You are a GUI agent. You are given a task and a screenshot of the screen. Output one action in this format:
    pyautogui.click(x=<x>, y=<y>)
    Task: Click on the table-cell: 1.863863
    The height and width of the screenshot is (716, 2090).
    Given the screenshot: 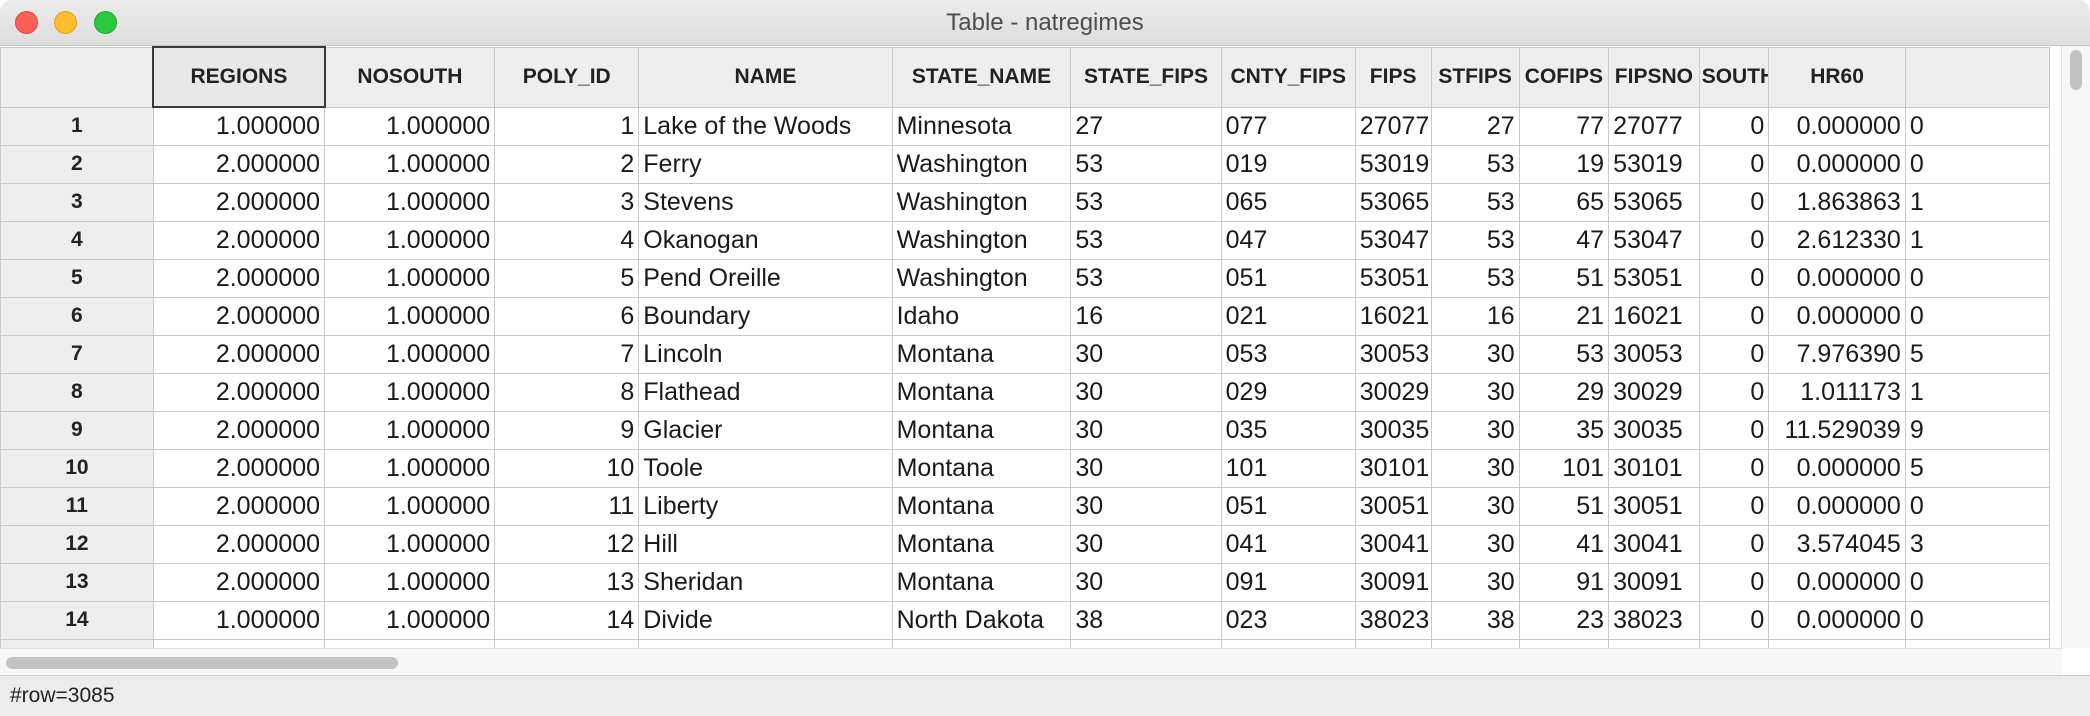 What is the action you would take?
    pyautogui.click(x=1837, y=202)
    